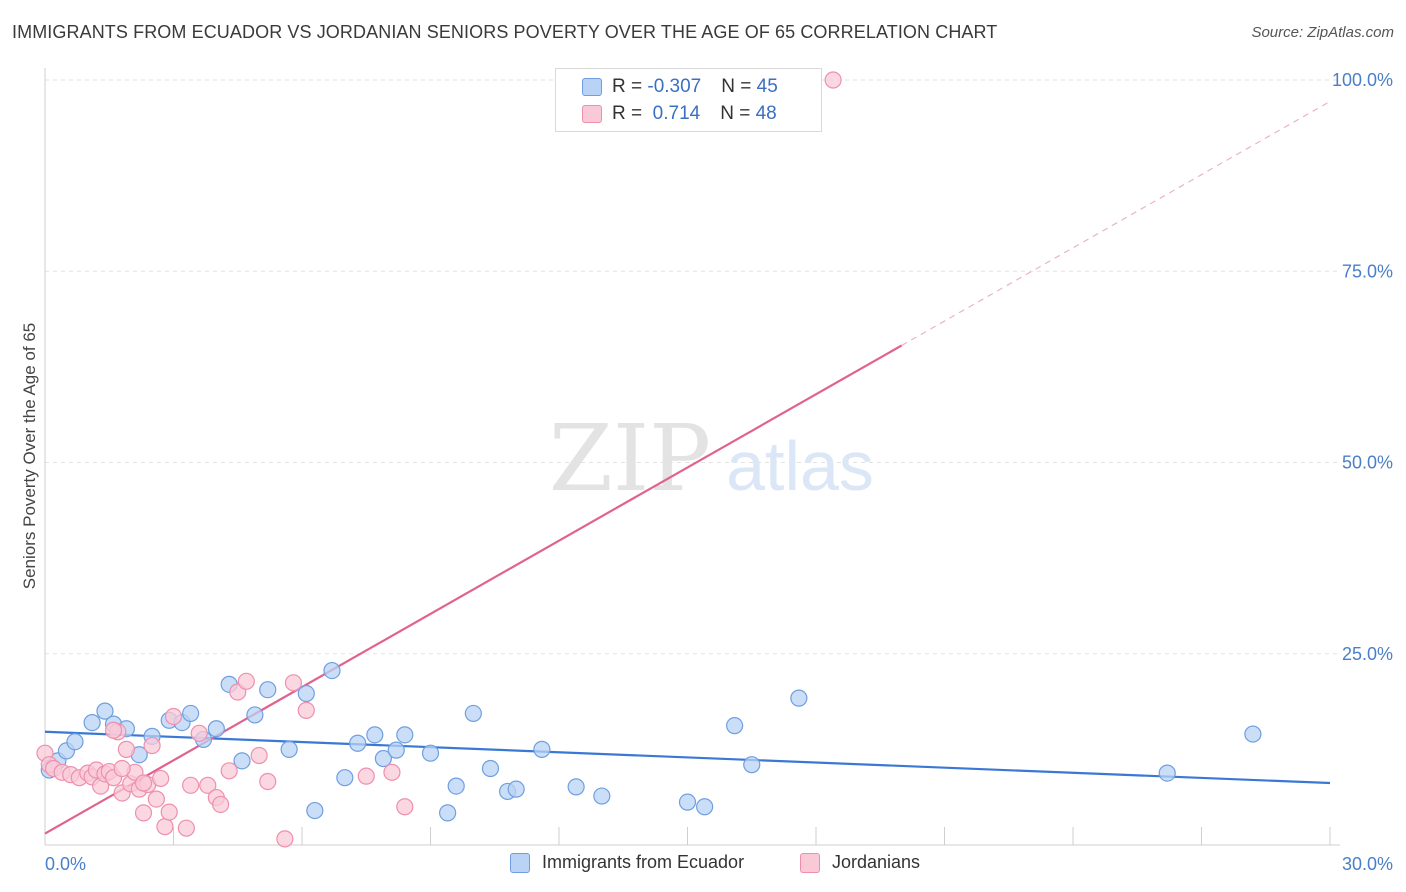 Image resolution: width=1406 pixels, height=892 pixels. What do you see at coordinates (1367, 271) in the screenshot?
I see `y-tick-label: 75.0%` at bounding box center [1367, 271].